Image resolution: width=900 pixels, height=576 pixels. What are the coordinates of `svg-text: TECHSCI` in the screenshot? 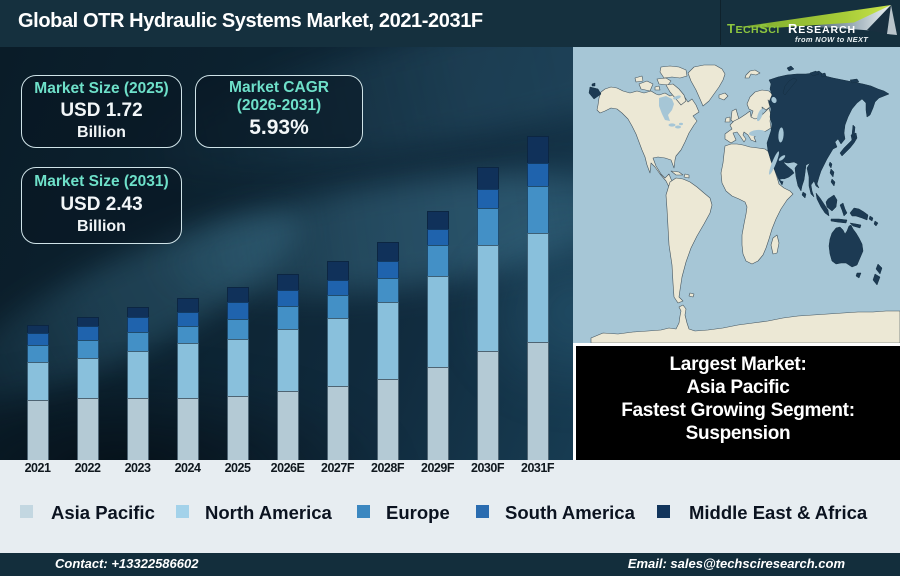 It's located at (753, 28).